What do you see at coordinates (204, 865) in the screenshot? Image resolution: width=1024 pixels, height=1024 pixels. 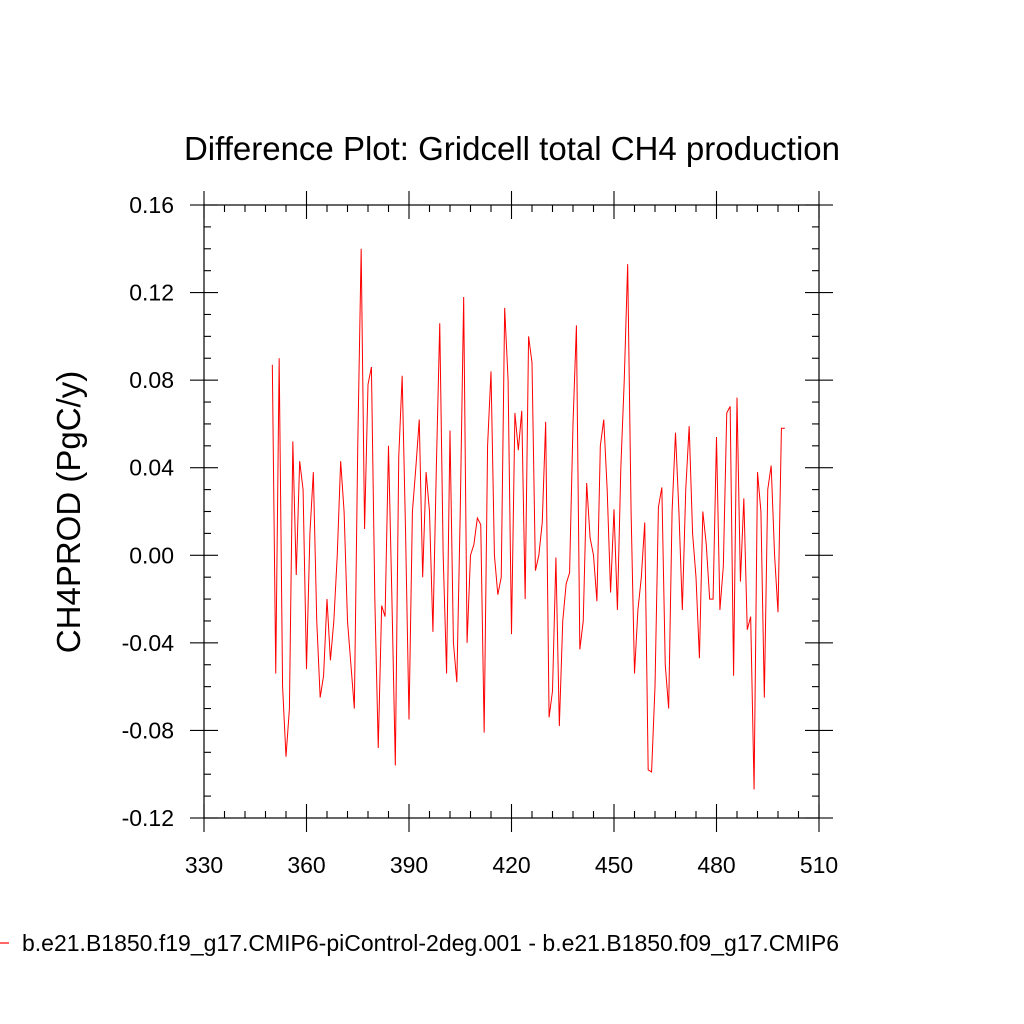 I see `x-tick-label: 330` at bounding box center [204, 865].